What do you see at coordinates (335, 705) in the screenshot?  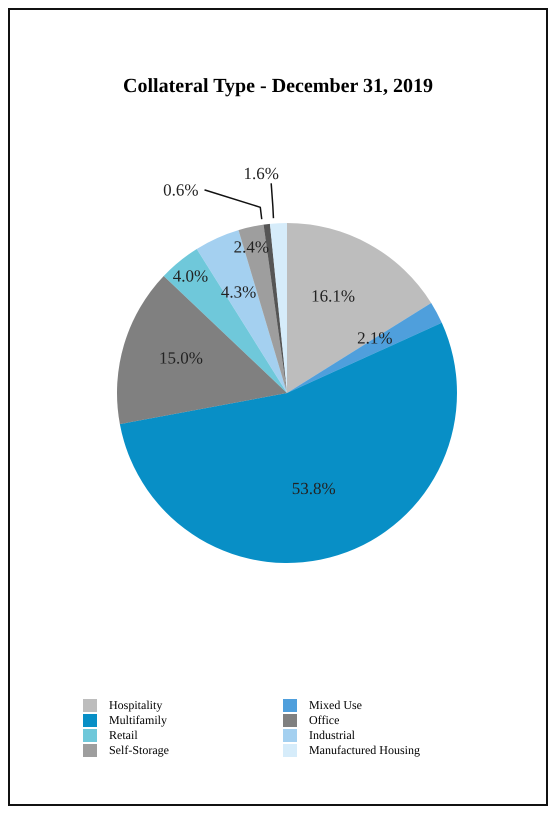 I see `legend-label: Mixed Use` at bounding box center [335, 705].